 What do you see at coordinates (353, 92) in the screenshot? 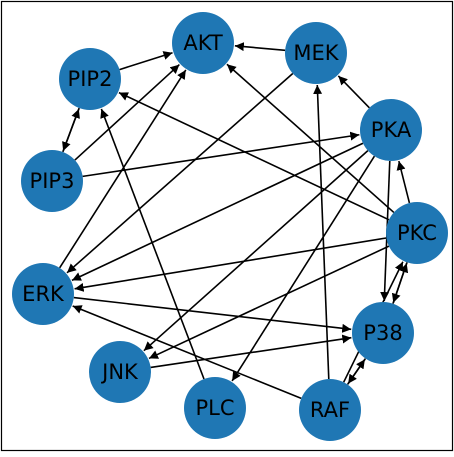
I see `edge-pka-to-mek` at bounding box center [353, 92].